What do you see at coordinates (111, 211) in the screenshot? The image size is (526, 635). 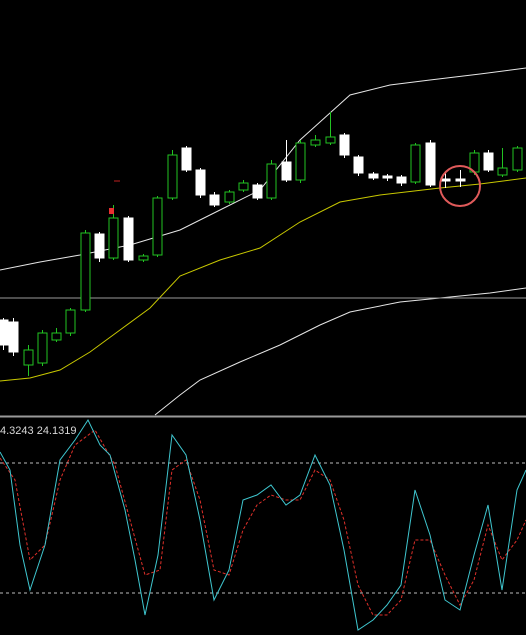 I see `marker` at bounding box center [111, 211].